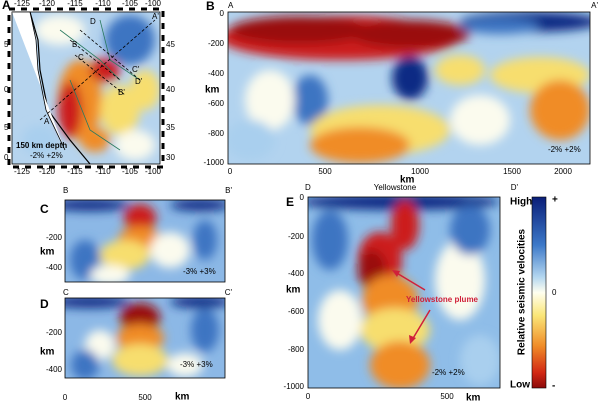 This screenshot has width=600, height=405. Describe the element at coordinates (199, 271) in the screenshot. I see `range-label: -3% +3%` at that location.